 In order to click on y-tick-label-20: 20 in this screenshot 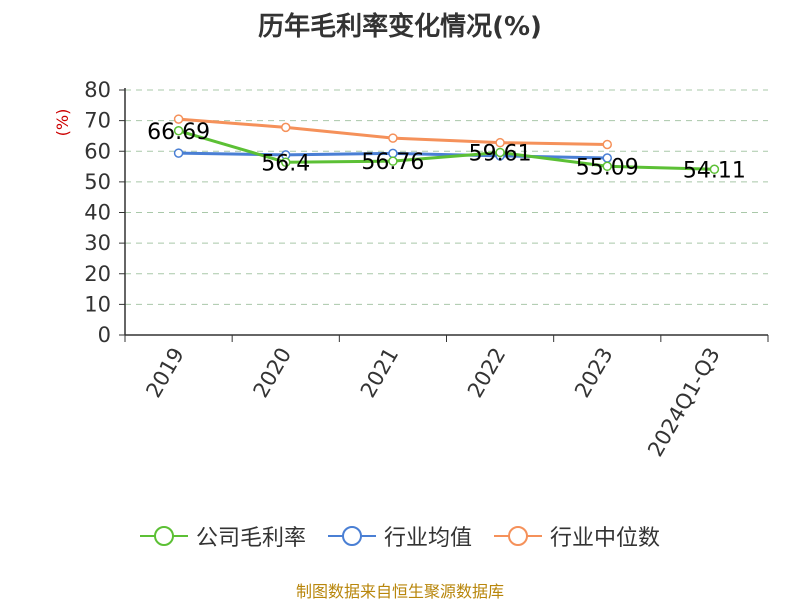, I will do `click(97, 274)`.